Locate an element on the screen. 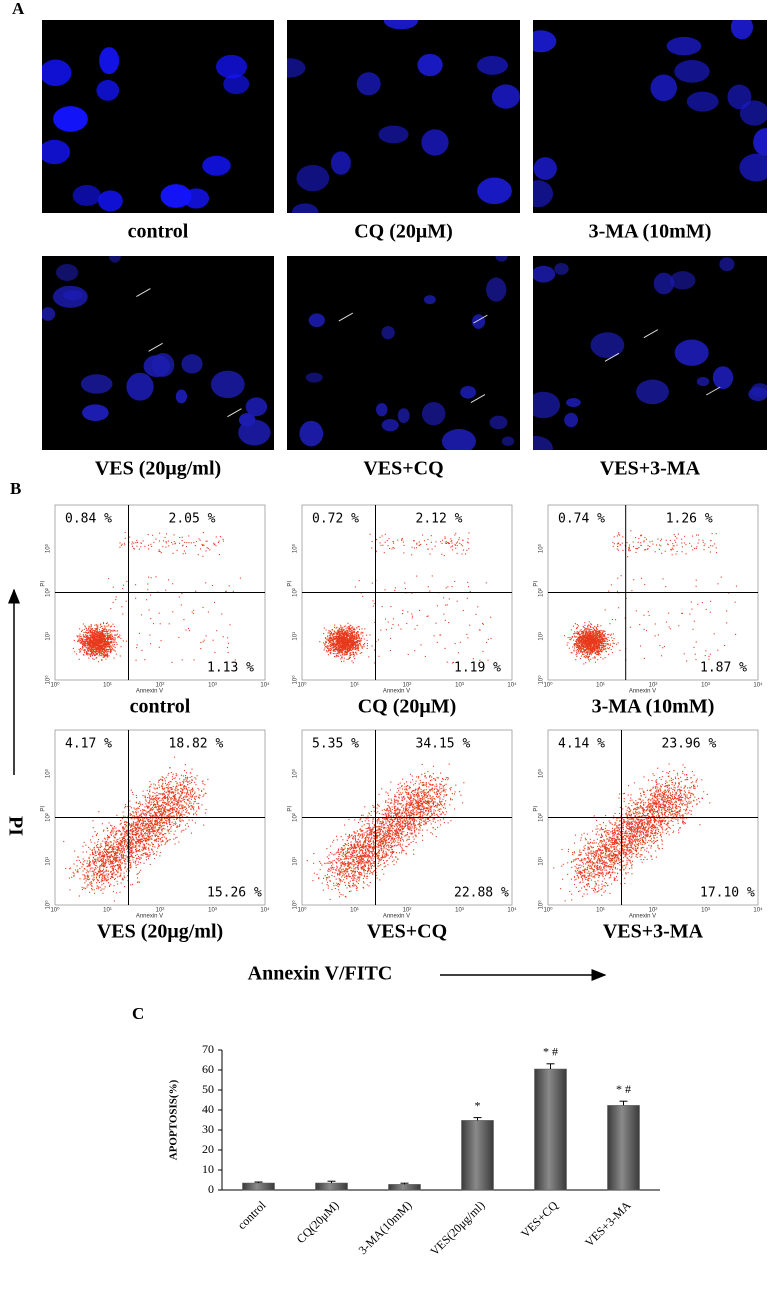  x-tick-label: 10³ is located at coordinates (459, 686).